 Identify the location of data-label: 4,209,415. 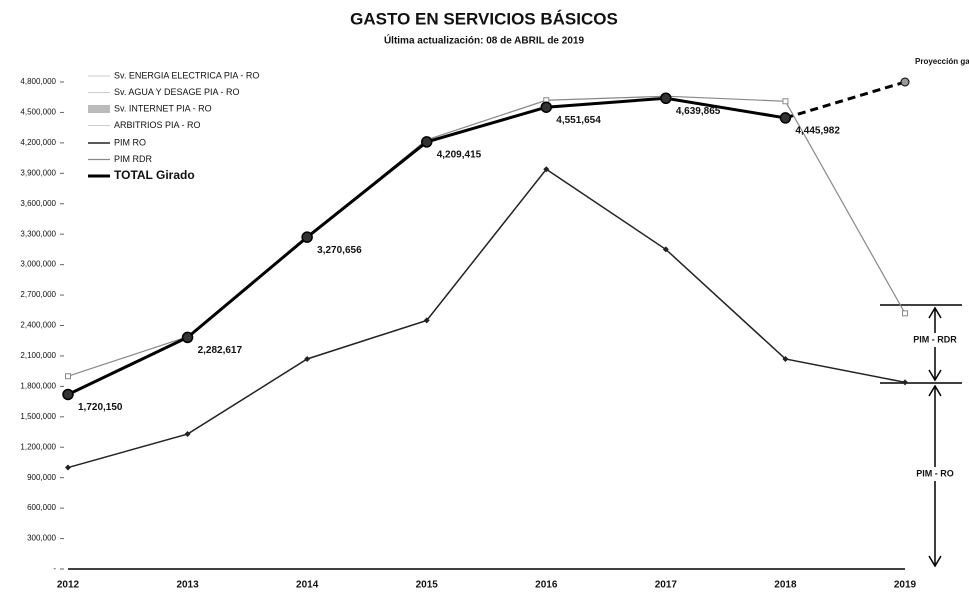
(459, 155).